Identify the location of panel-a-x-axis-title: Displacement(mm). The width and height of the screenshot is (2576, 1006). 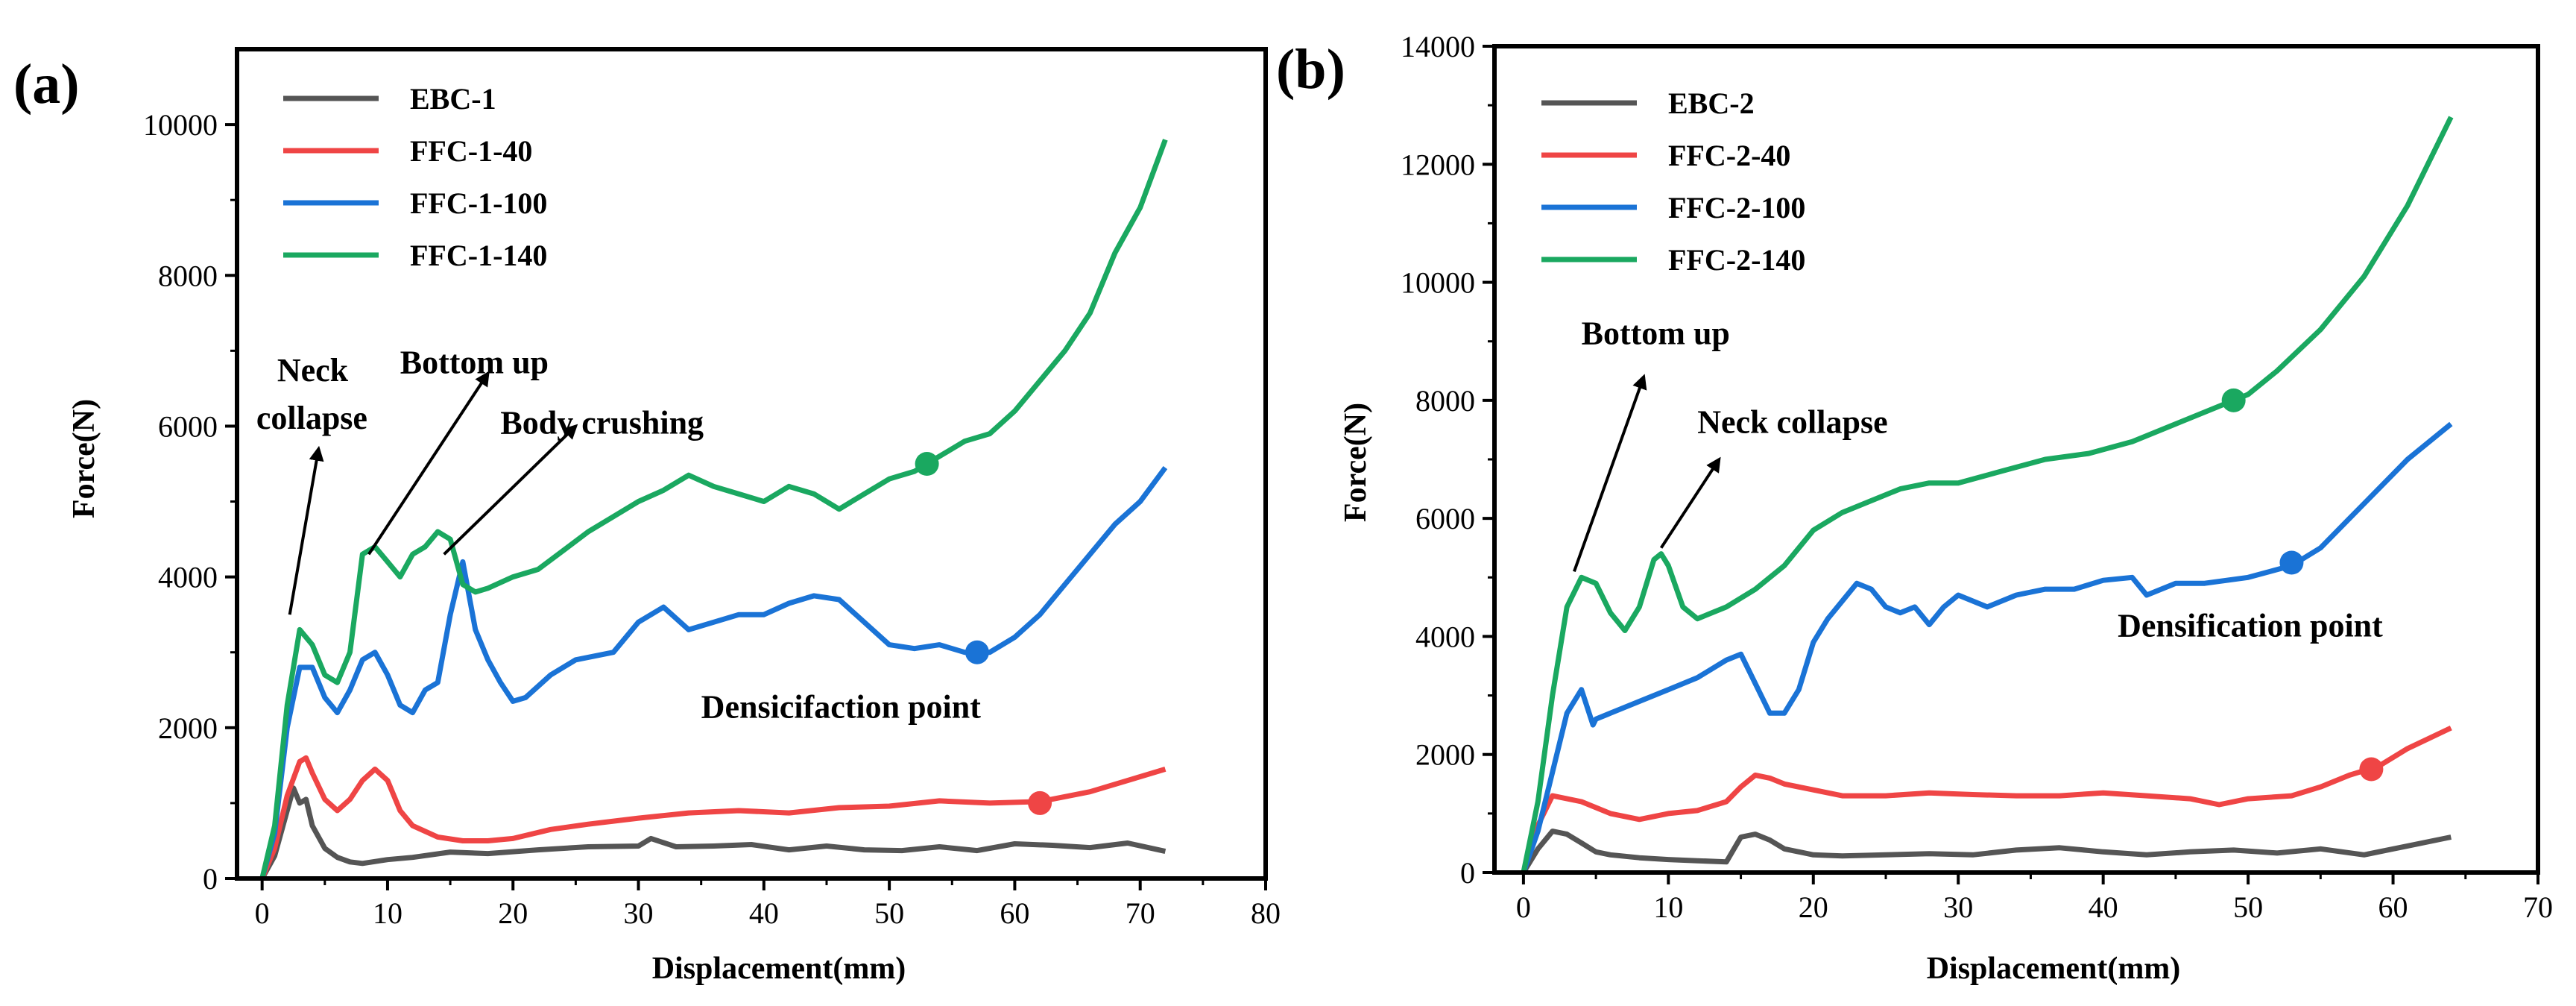
(779, 969).